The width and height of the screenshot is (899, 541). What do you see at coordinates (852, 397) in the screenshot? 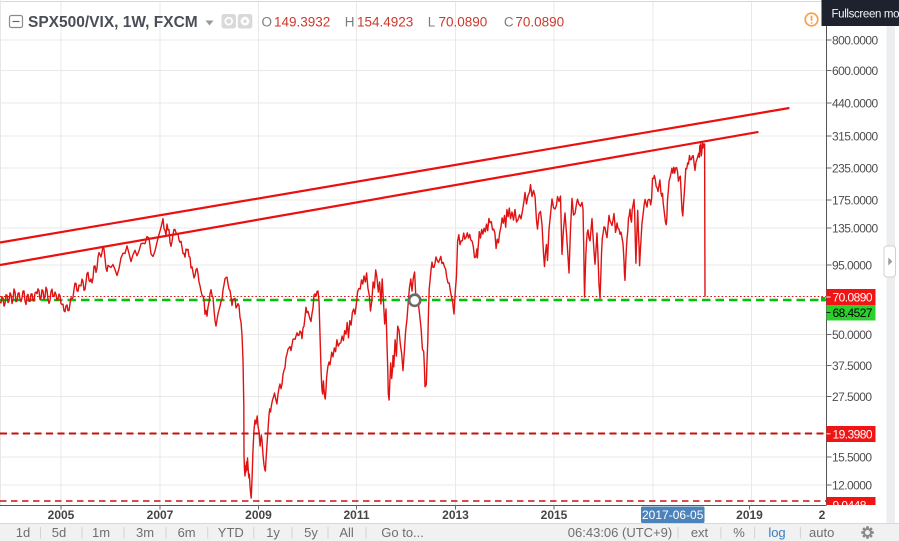
I see `svg-text: 27.5000` at bounding box center [852, 397].